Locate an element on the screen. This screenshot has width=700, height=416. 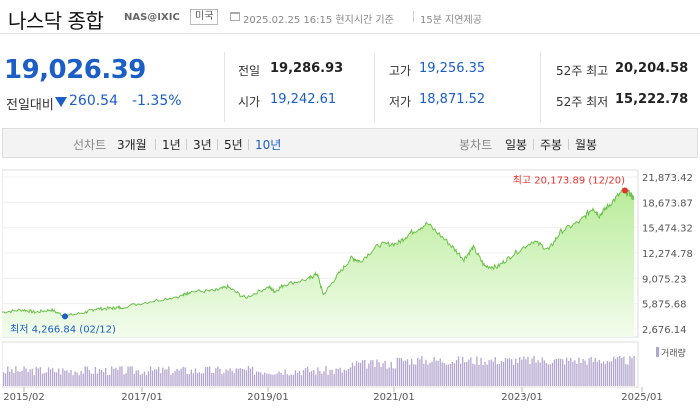
chart-tabs: 선차트 3개월 1년 3년 5년 10년 봉차트 일봉 주봉 월봉 is located at coordinates (350, 143).